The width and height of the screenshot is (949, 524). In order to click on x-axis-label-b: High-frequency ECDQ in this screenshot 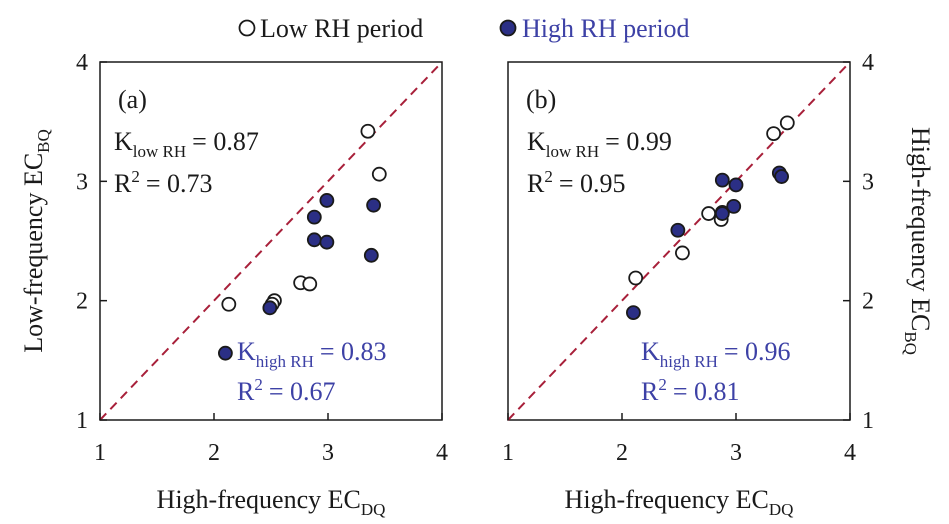, I will do `click(679, 502)`.